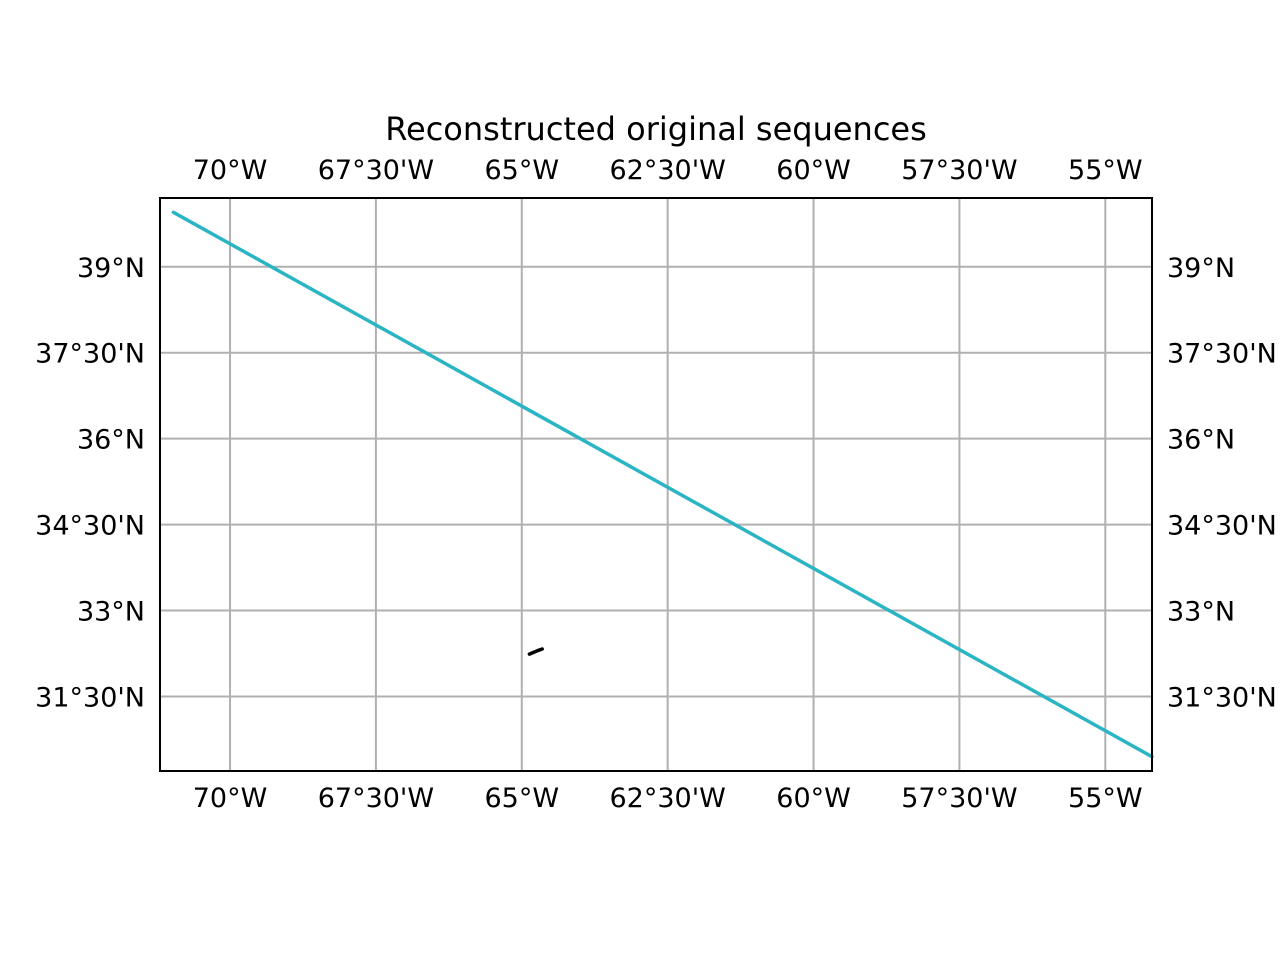 This screenshot has width=1280, height=960. What do you see at coordinates (667, 170) in the screenshot?
I see `lon-label-top: 62°30'W` at bounding box center [667, 170].